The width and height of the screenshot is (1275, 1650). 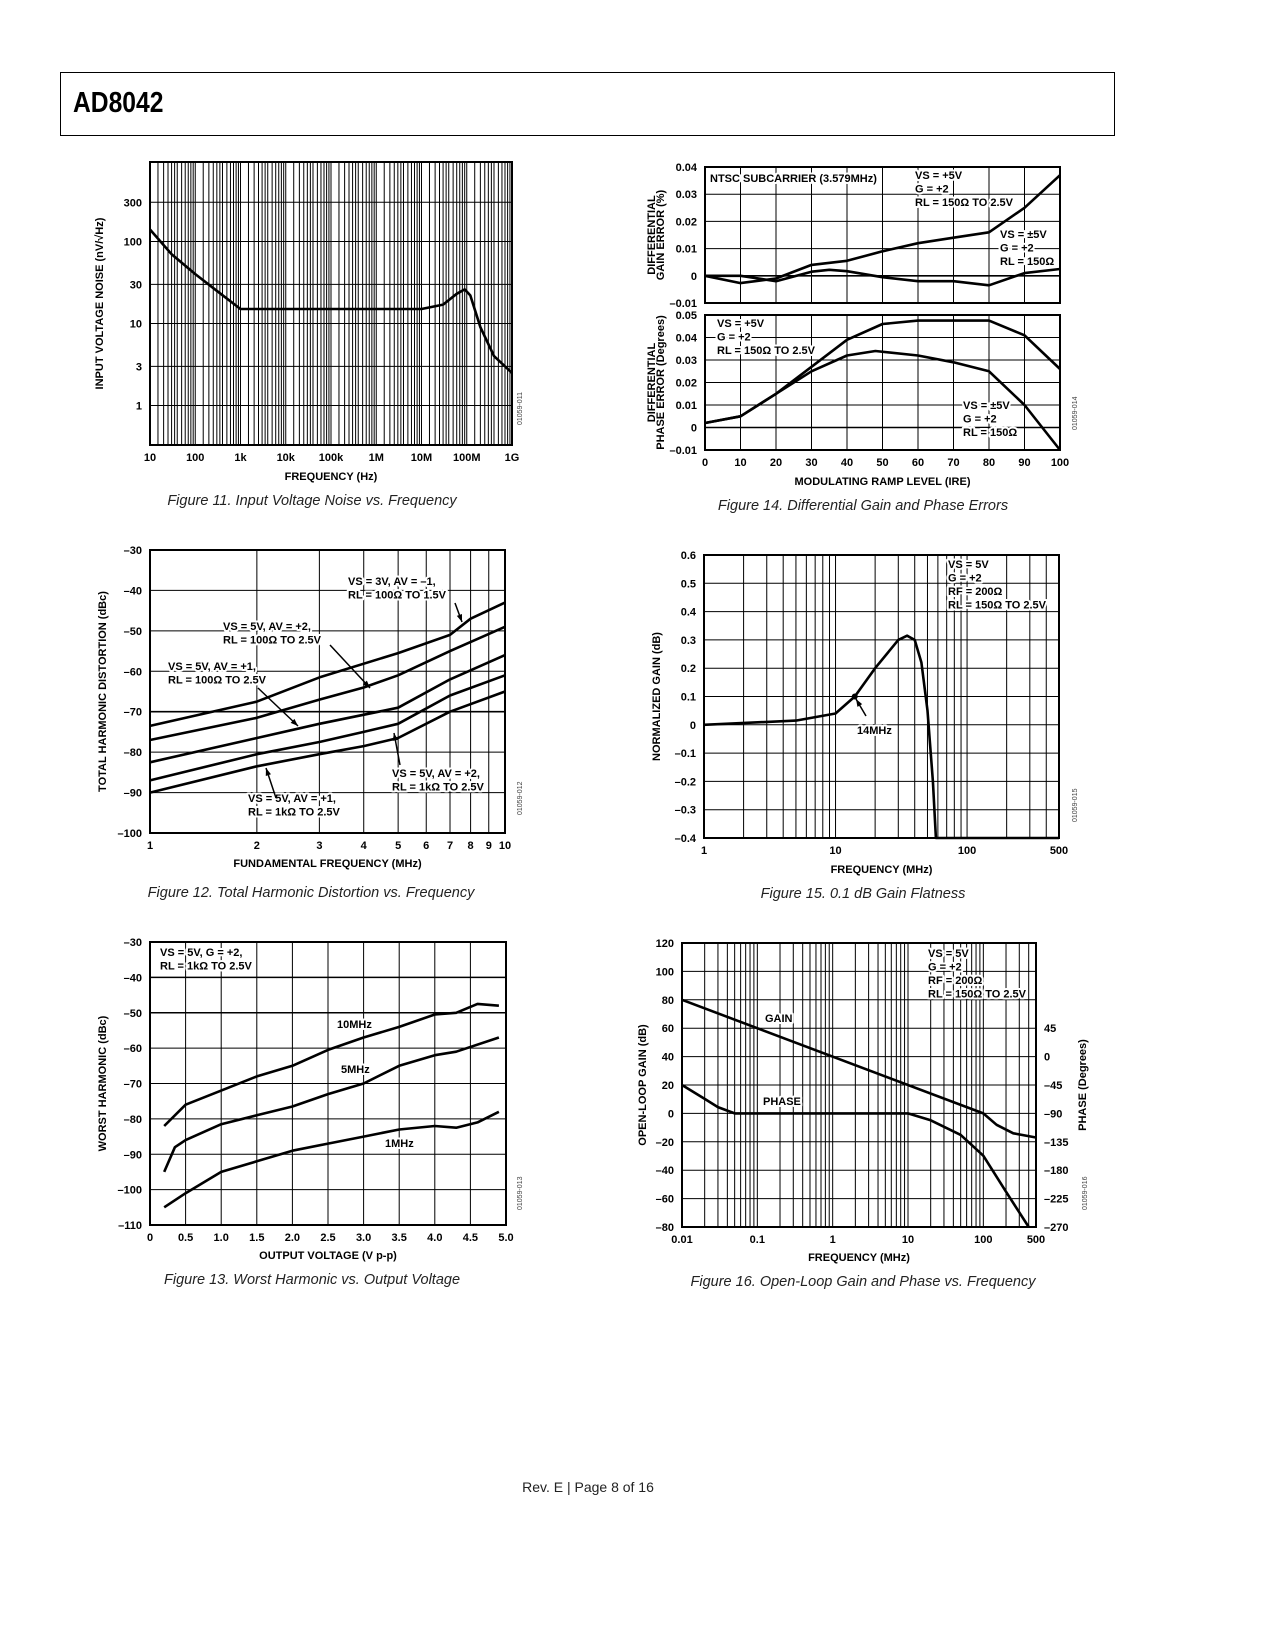 I want to click on annotation-label: NTSC SUBCARRIER (3.579MHz), so click(x=793, y=179).